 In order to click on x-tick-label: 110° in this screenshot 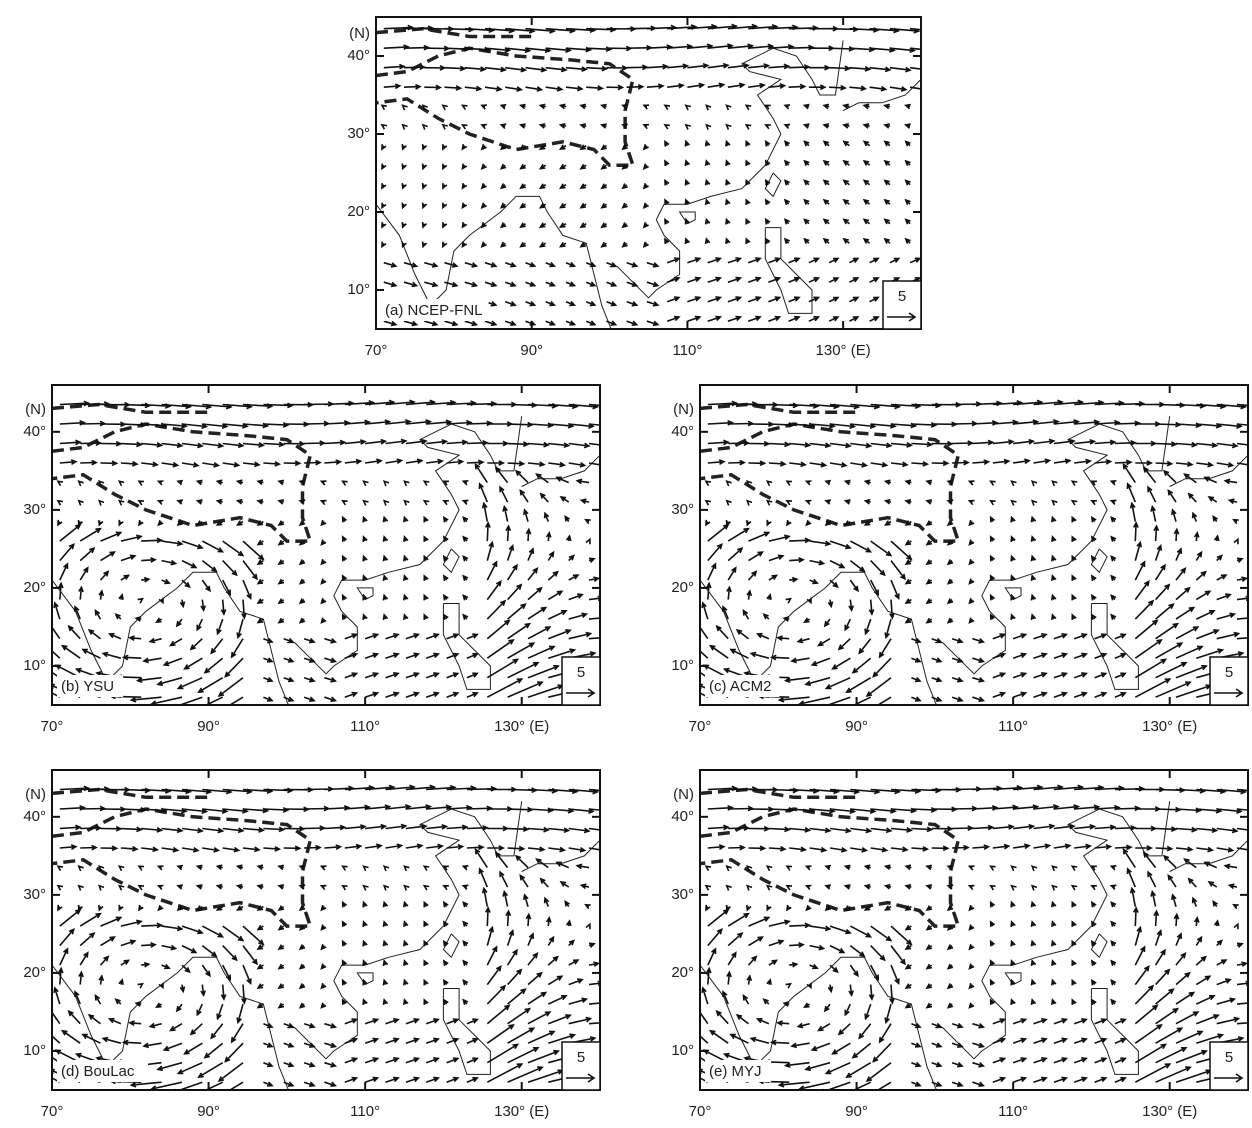, I will do `click(365, 726)`.